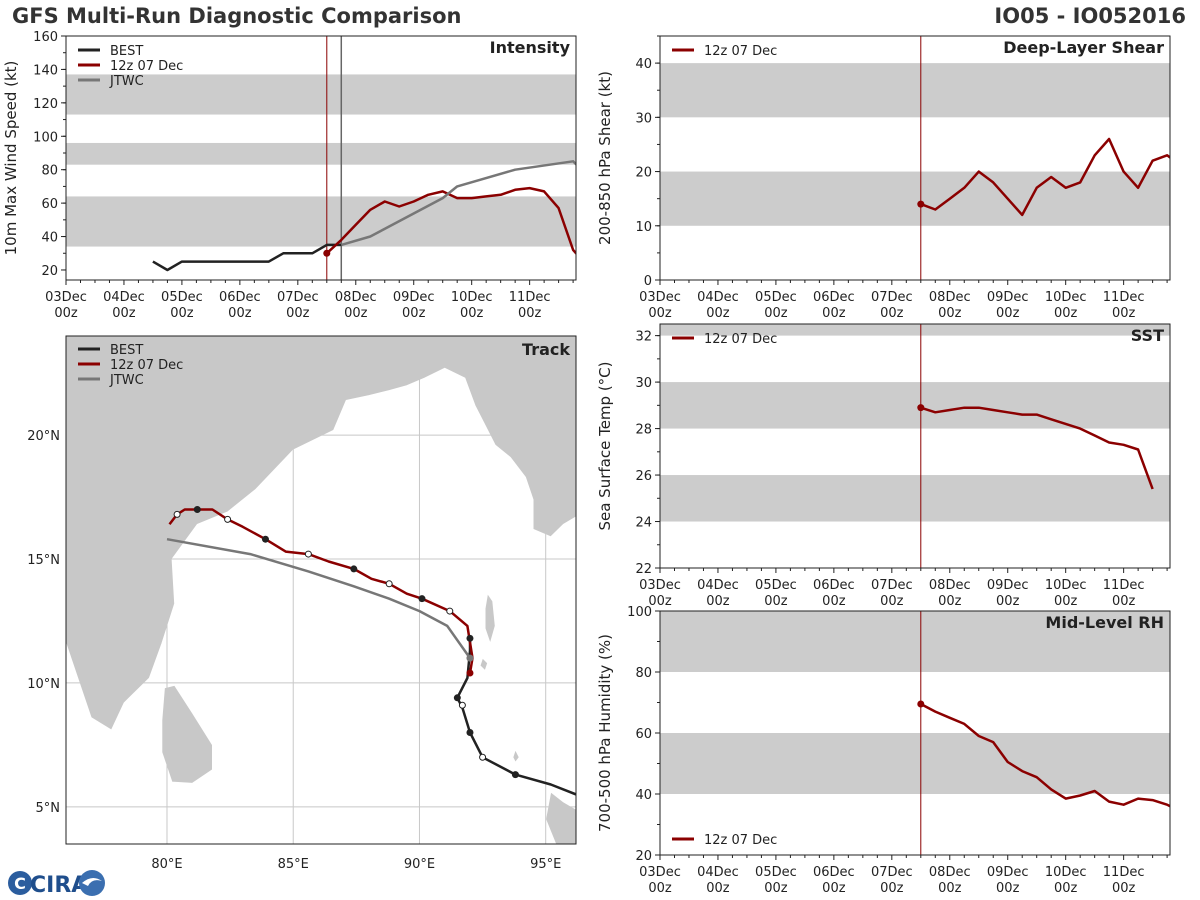 Image resolution: width=1200 pixels, height=900 pixels. Describe the element at coordinates (560, 817) in the screenshot. I see `sumatra-land` at that location.